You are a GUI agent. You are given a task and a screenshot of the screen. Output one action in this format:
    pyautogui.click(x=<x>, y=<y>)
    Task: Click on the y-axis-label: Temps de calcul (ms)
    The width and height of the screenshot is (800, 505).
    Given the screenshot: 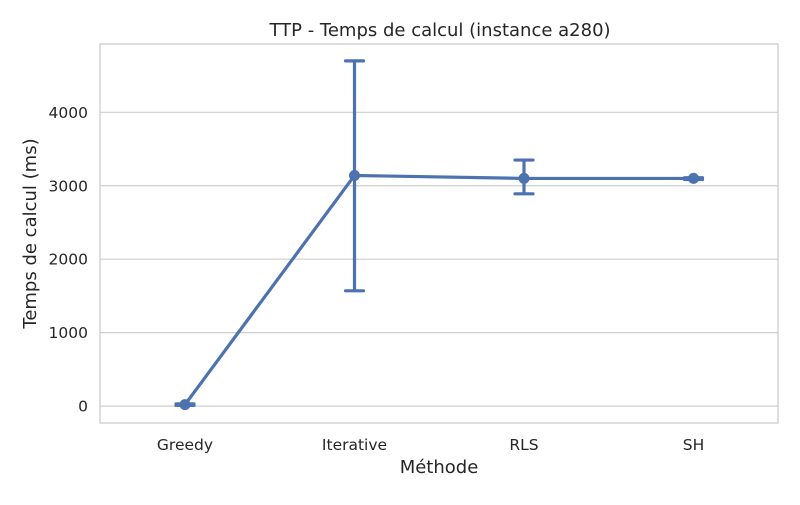 What is the action you would take?
    pyautogui.click(x=30, y=233)
    